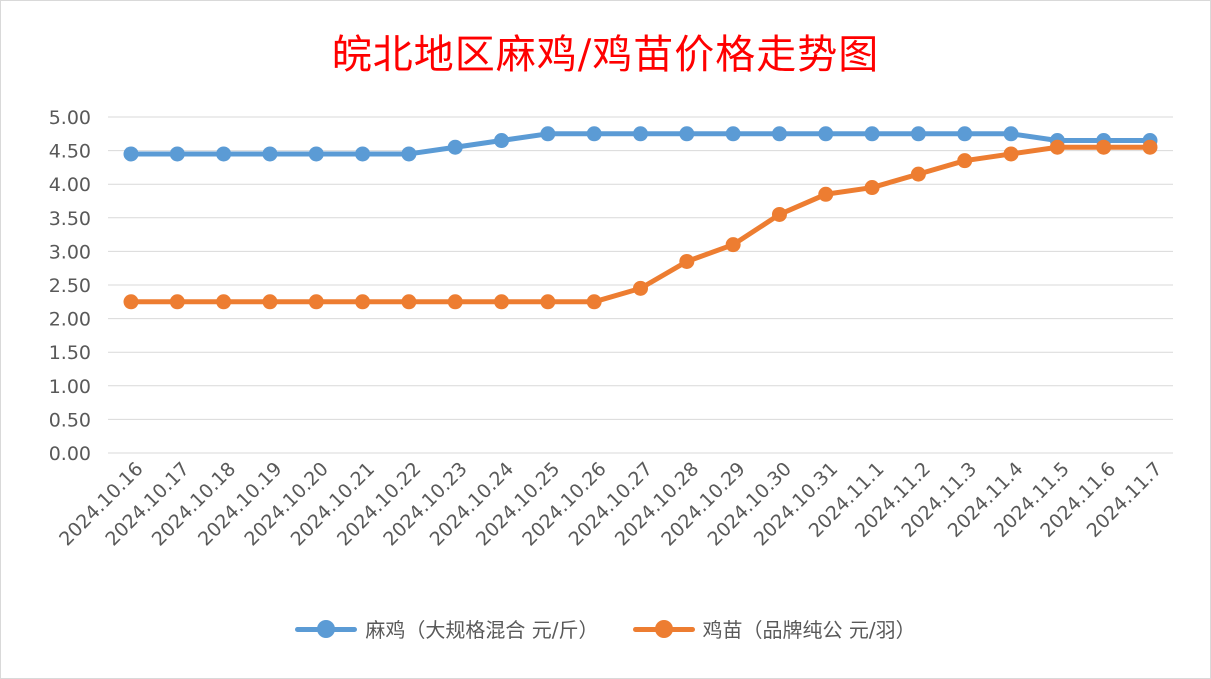 This screenshot has width=1211, height=679. What do you see at coordinates (70, 219) in the screenshot?
I see `y-tick-label-7: 3.50` at bounding box center [70, 219].